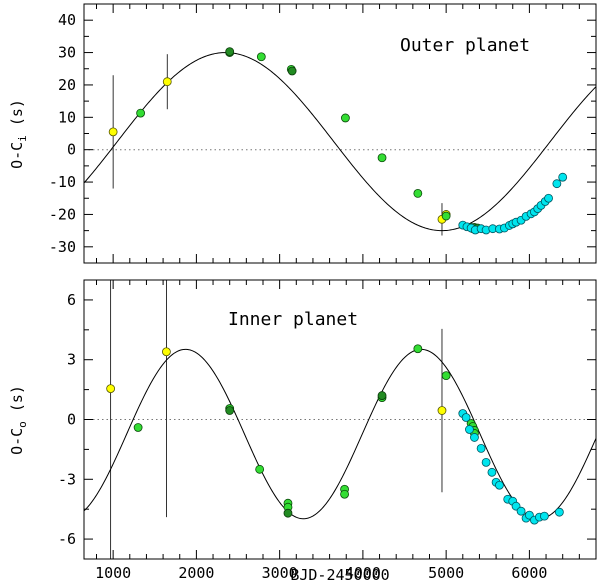 The width and height of the screenshot is (600, 584). I want to click on inner-x-tick-label: 1000, so click(113, 573).